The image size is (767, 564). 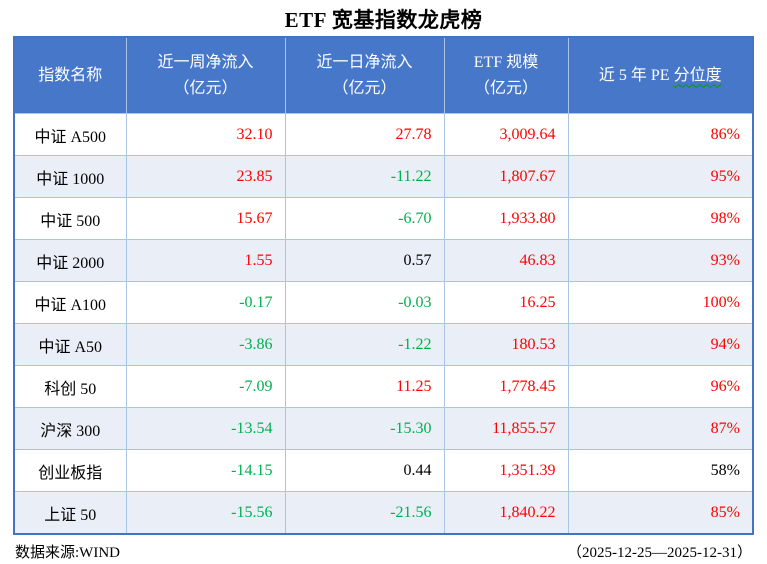 What do you see at coordinates (70, 513) in the screenshot?
I see `index-name-cell: 上证 50` at bounding box center [70, 513].